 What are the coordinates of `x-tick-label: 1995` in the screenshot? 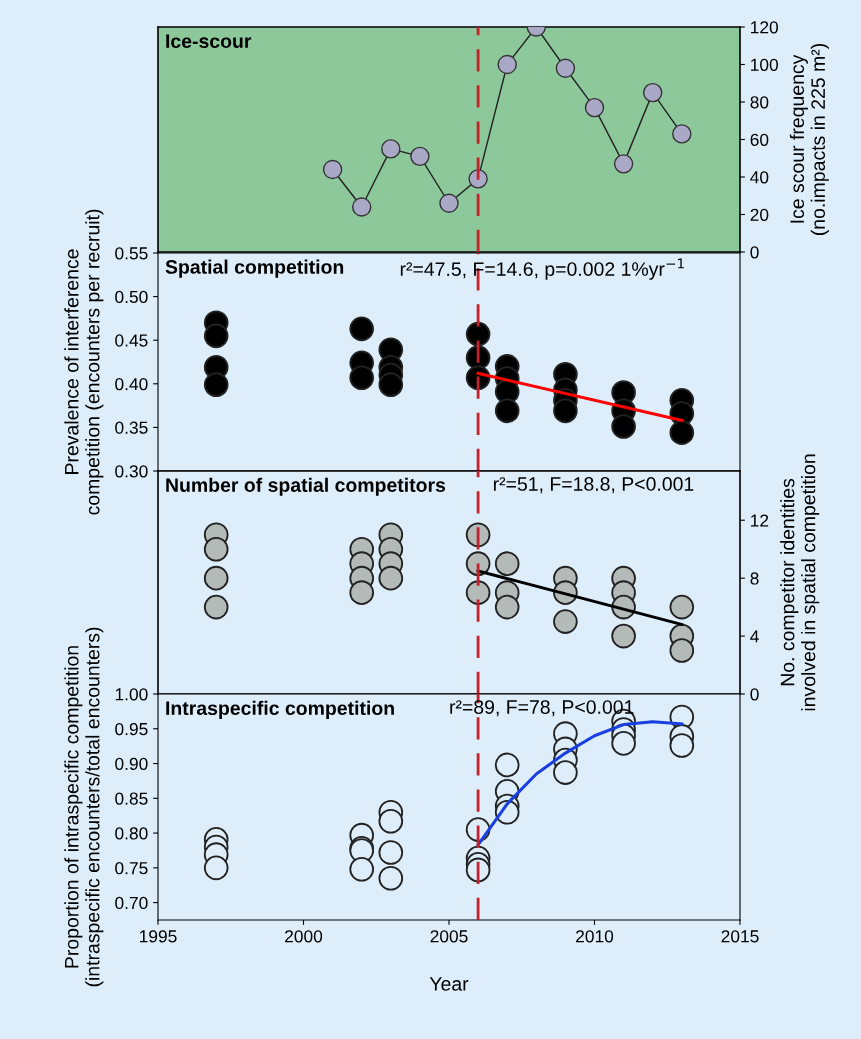 It's located at (158, 936).